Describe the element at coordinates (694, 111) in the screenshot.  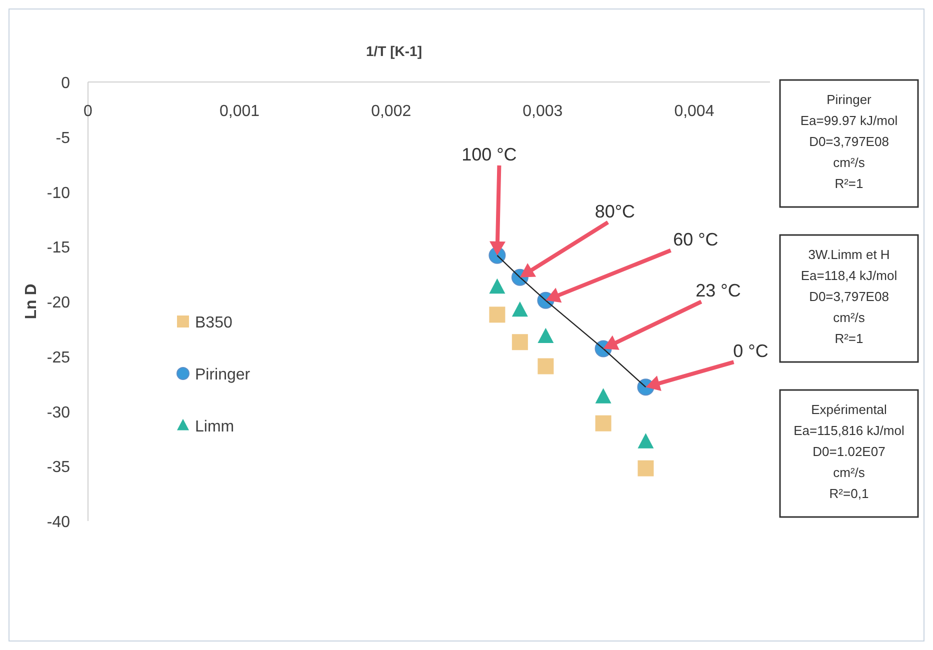
I see `x-tick-label: 0,004` at that location.